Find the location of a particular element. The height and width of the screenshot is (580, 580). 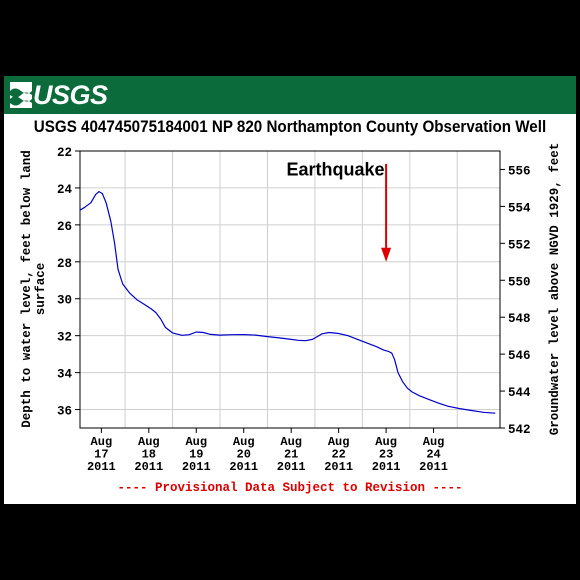

y-left-tick-label: 22 is located at coordinates (64, 153).